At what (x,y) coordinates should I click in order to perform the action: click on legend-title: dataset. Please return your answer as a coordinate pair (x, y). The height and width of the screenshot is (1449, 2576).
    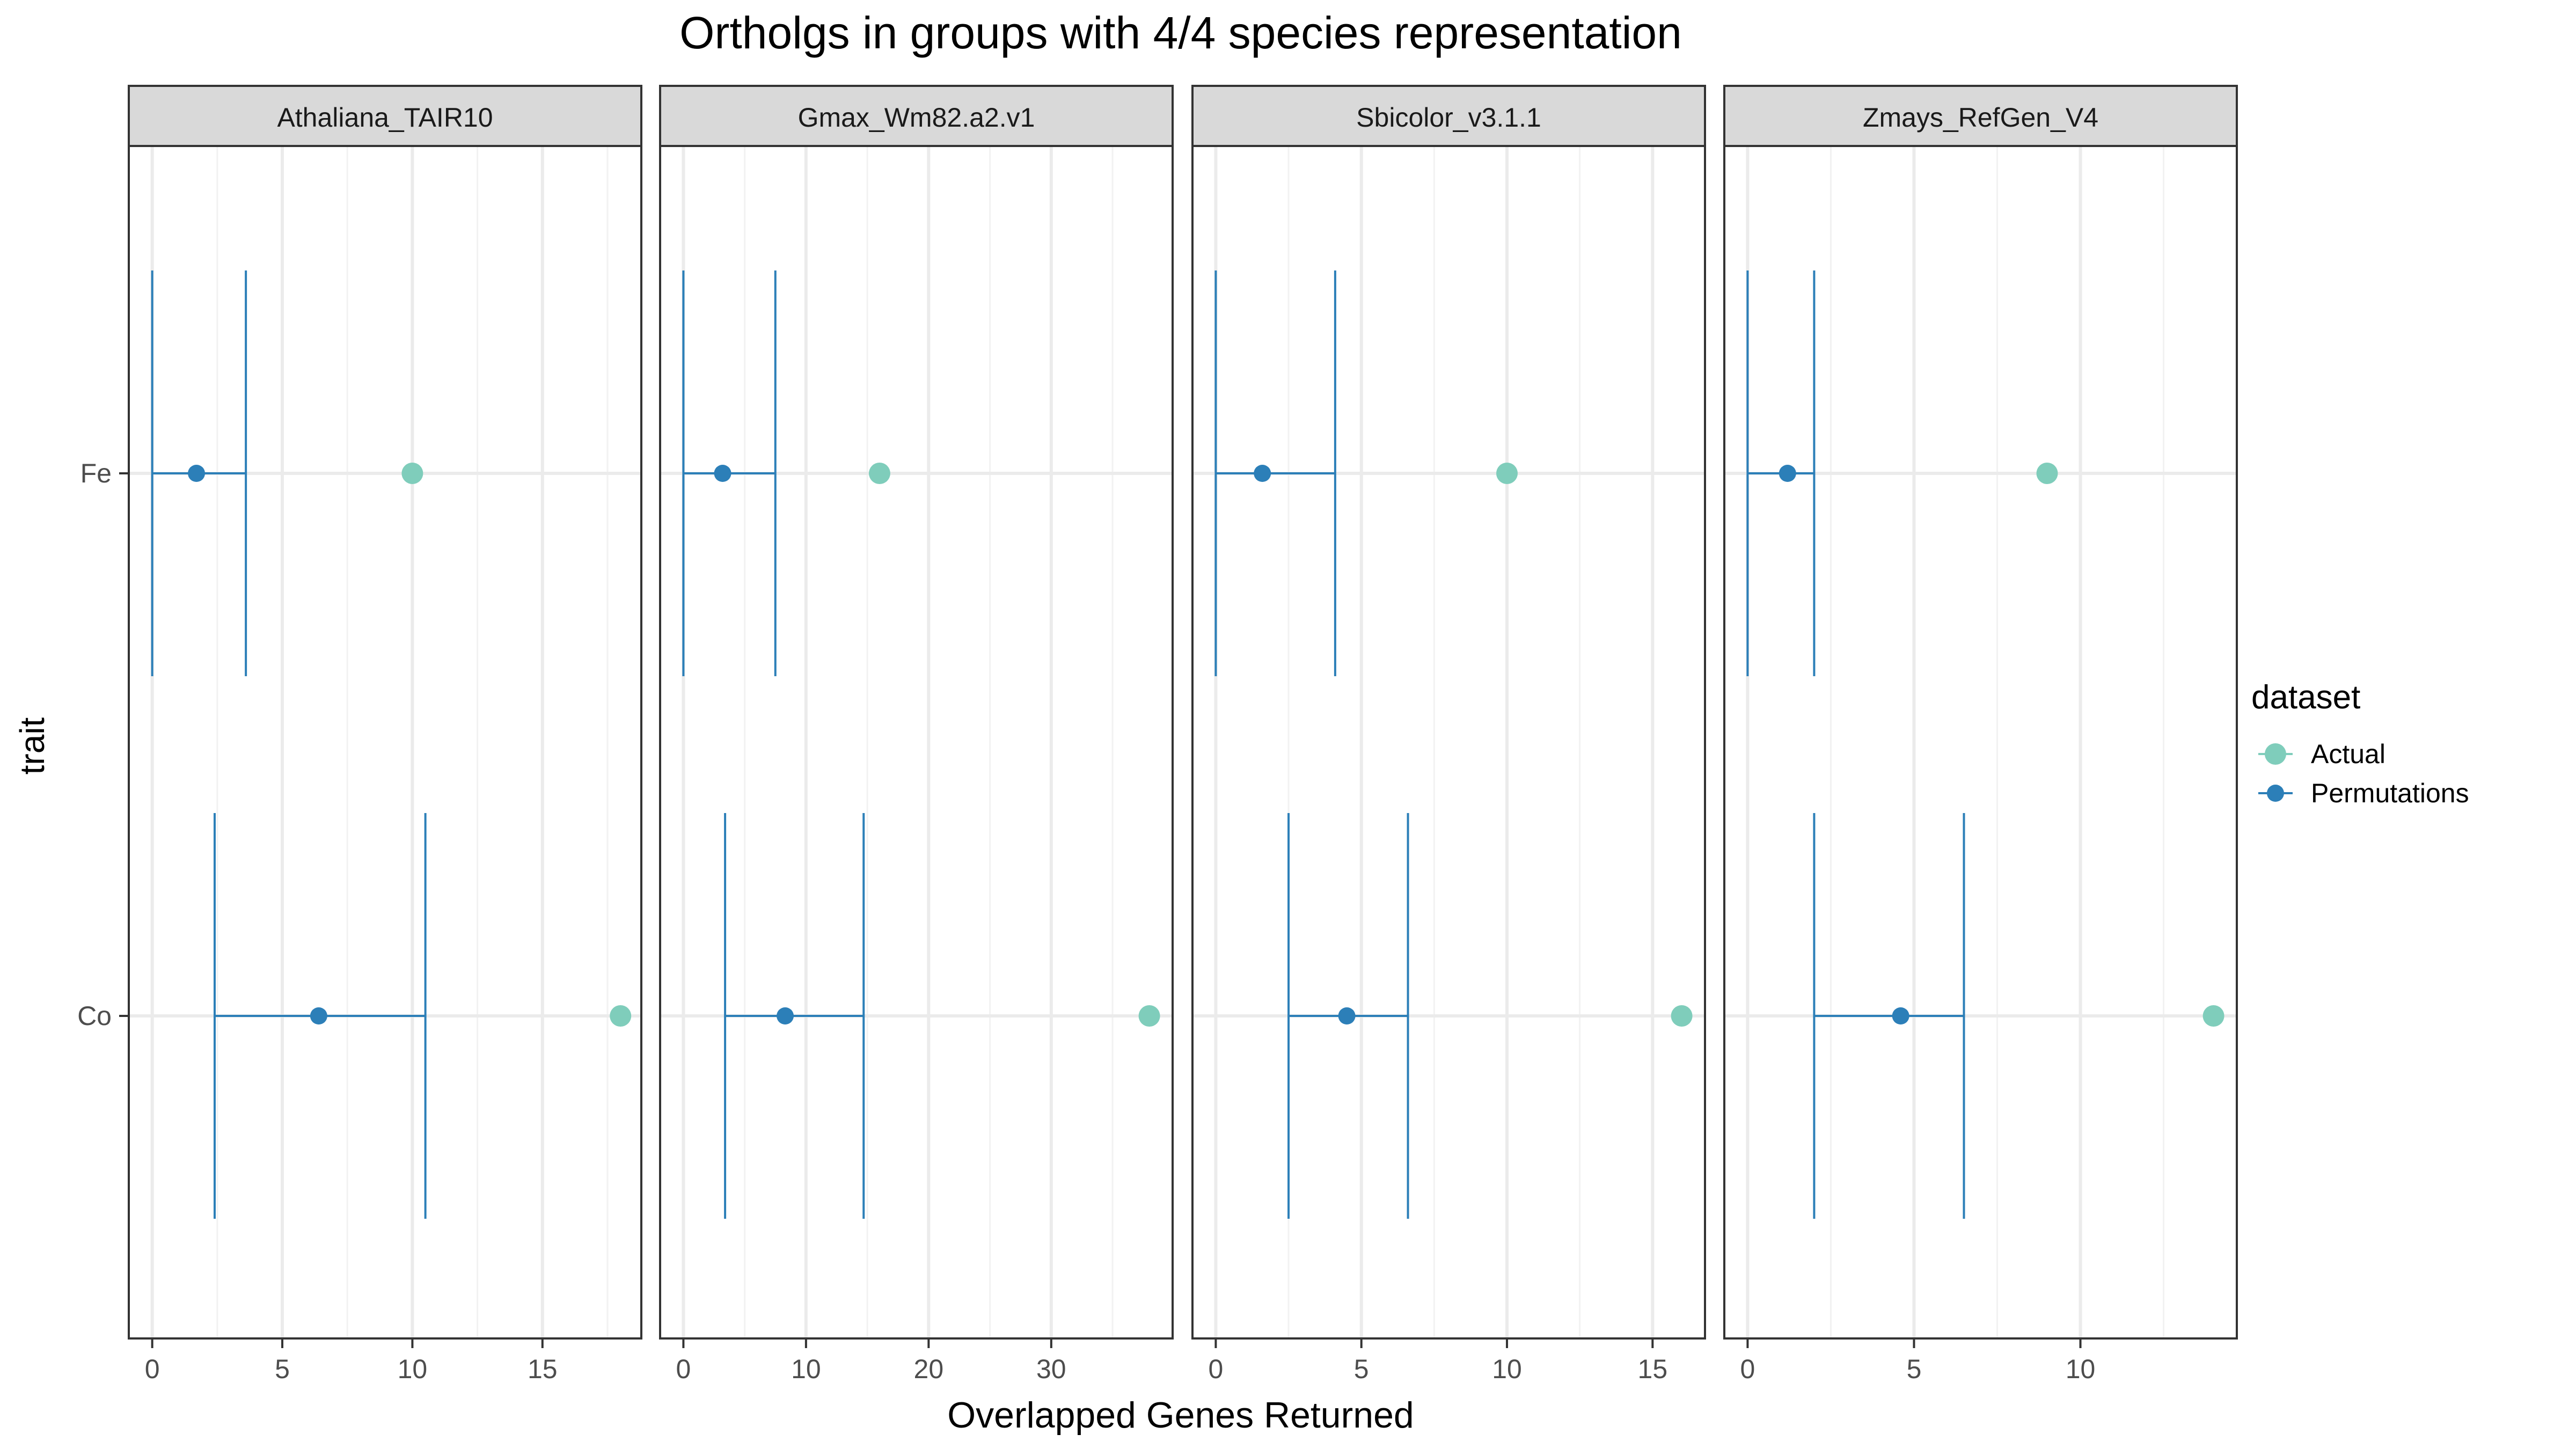
    Looking at the image, I should click on (2305, 697).